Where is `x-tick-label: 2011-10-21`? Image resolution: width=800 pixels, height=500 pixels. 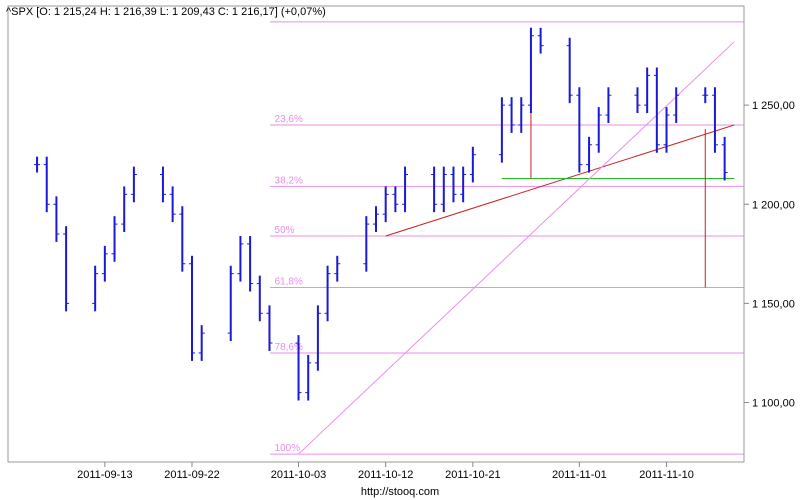
x-tick-label: 2011-10-21 is located at coordinates (472, 475).